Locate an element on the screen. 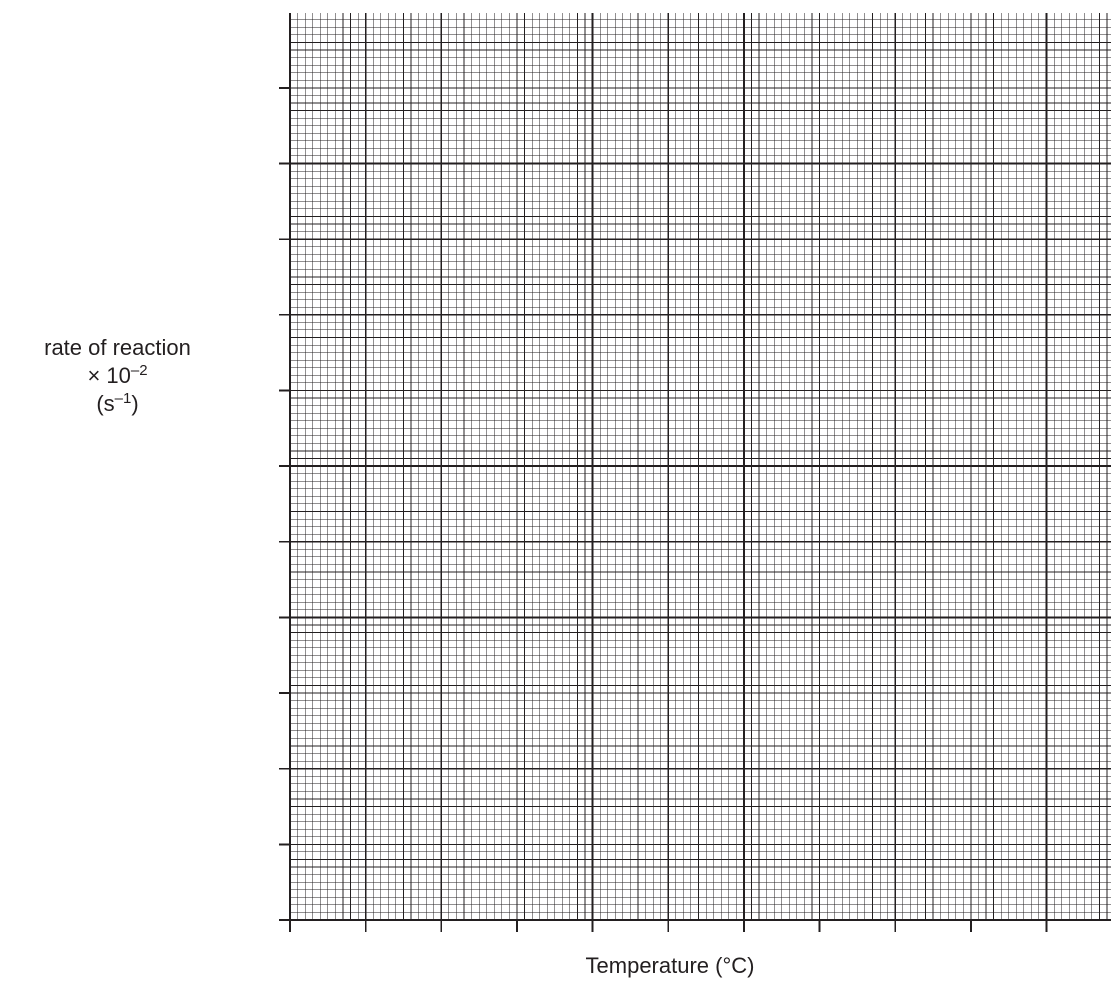  x-axis-label: Temperature (°C) is located at coordinates (670, 965).